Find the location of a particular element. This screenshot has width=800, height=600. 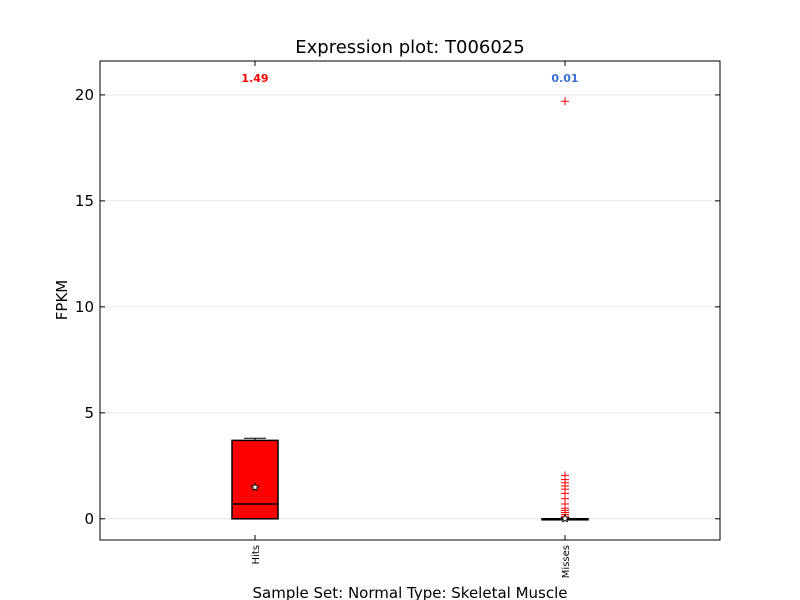

y-tick-label: 15 is located at coordinates (84, 201).